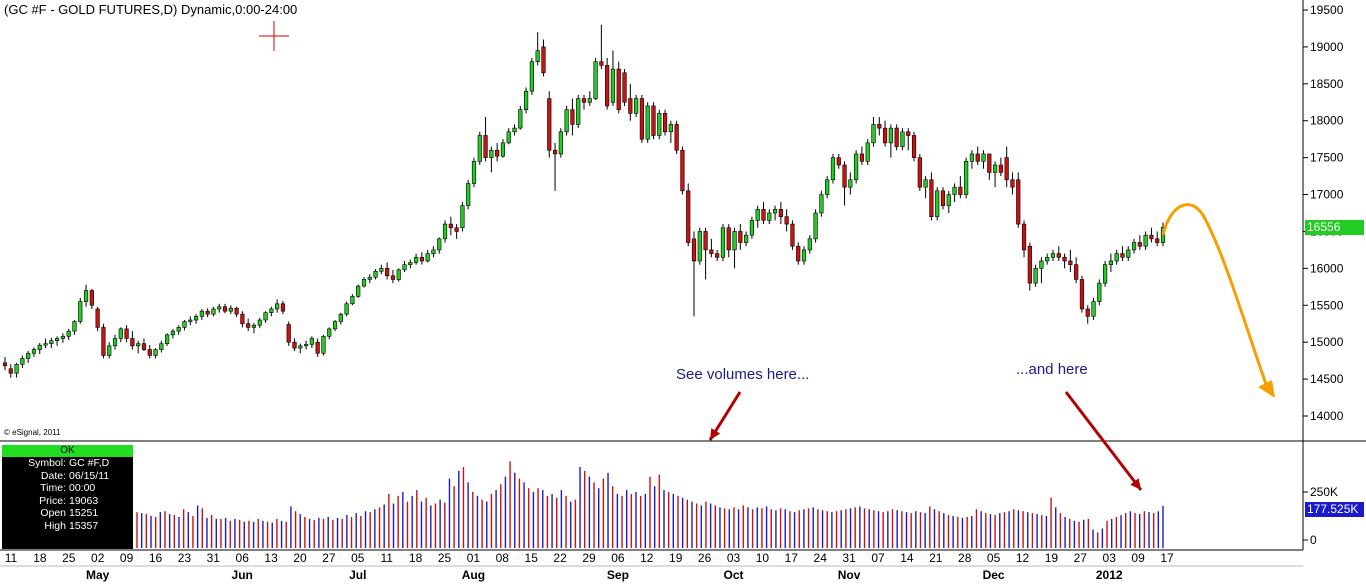 This screenshot has width=1366, height=588. What do you see at coordinates (715, 434) in the screenshot?
I see `arrow-head` at bounding box center [715, 434].